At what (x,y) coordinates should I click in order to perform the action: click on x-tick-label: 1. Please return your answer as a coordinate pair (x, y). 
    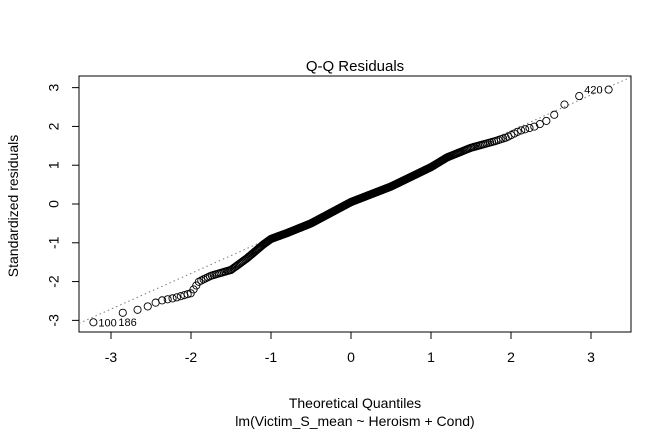
    Looking at the image, I should click on (431, 357).